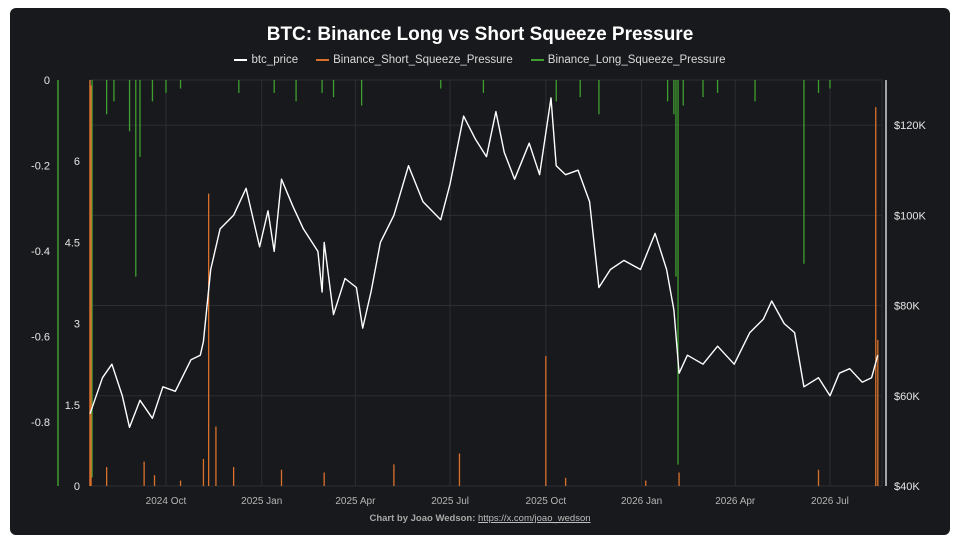  I want to click on legend-label-short-squeeze: Binance_Short_Squeeze_Pressure, so click(423, 60).